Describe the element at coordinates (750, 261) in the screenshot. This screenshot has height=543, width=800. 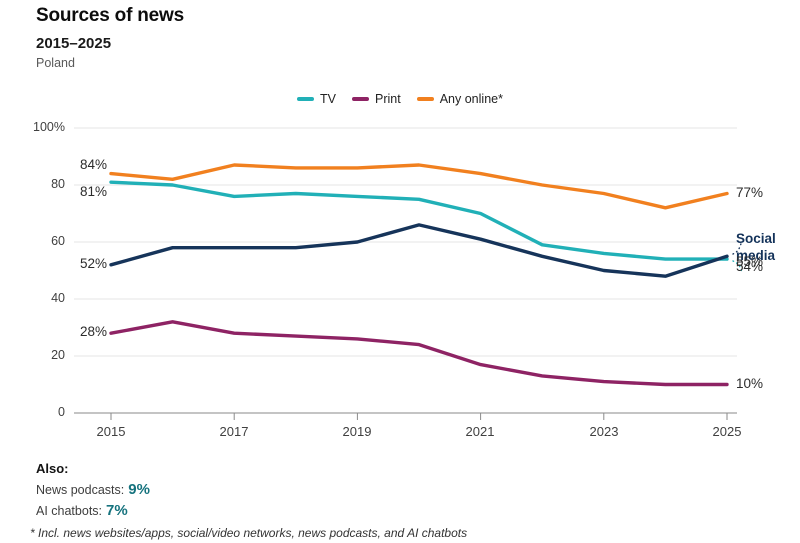
I see `social-media-end-label: 55%` at that location.